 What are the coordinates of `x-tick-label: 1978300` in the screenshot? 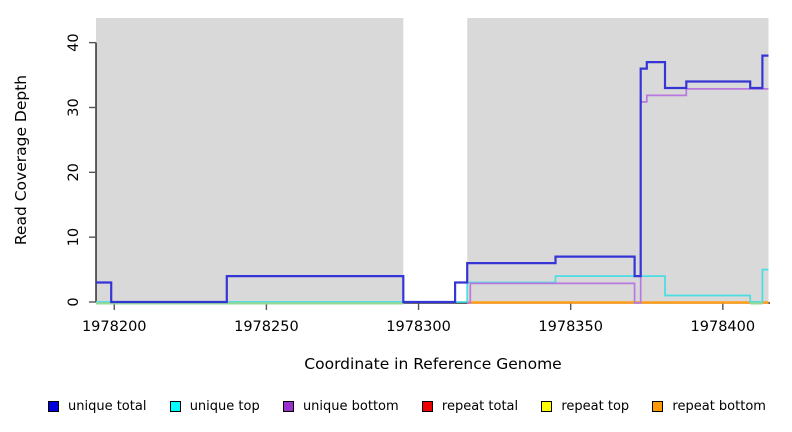 It's located at (418, 327).